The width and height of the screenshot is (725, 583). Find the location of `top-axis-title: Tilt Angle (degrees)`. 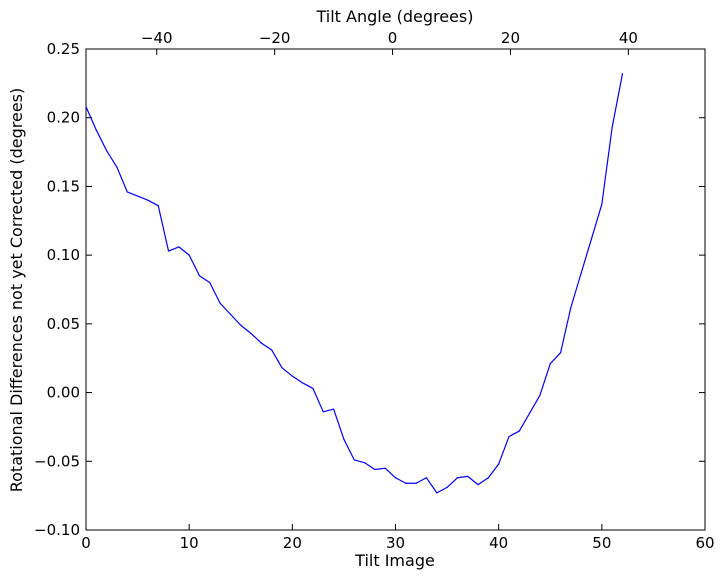

top-axis-title: Tilt Angle (degrees) is located at coordinates (394, 16).